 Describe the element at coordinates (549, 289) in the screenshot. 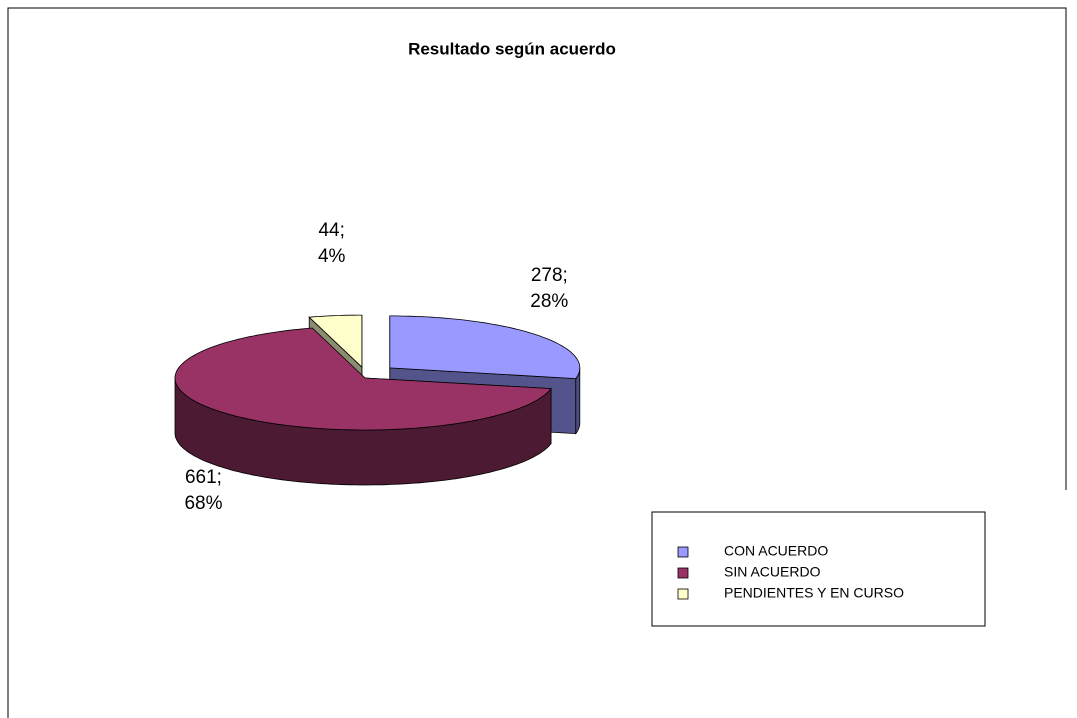

I see `data-label: 278; 28%` at that location.